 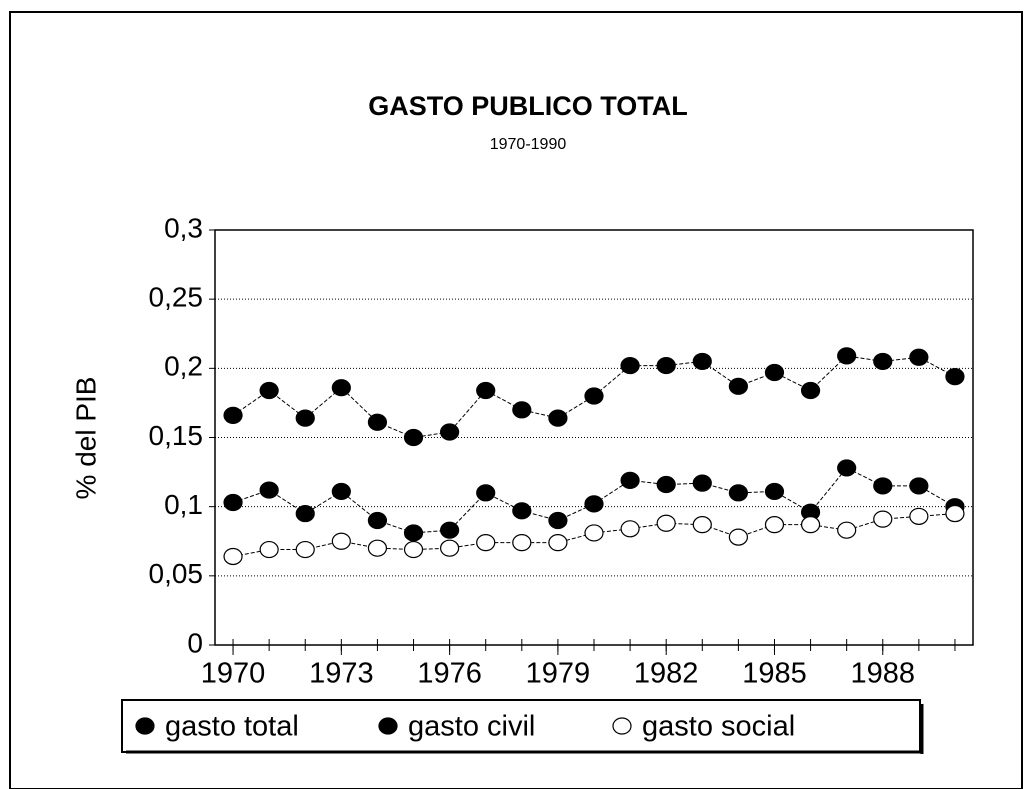 I want to click on y-tick-label: 0,3, so click(x=183, y=227).